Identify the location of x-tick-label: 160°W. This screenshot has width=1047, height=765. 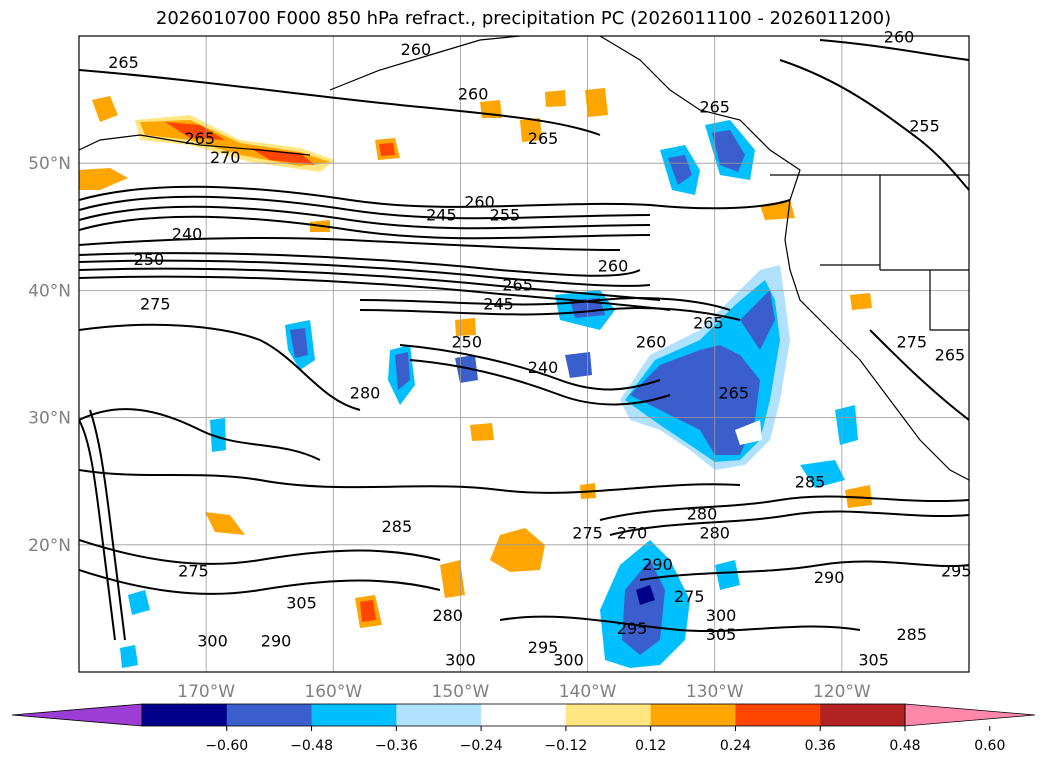
(333, 692).